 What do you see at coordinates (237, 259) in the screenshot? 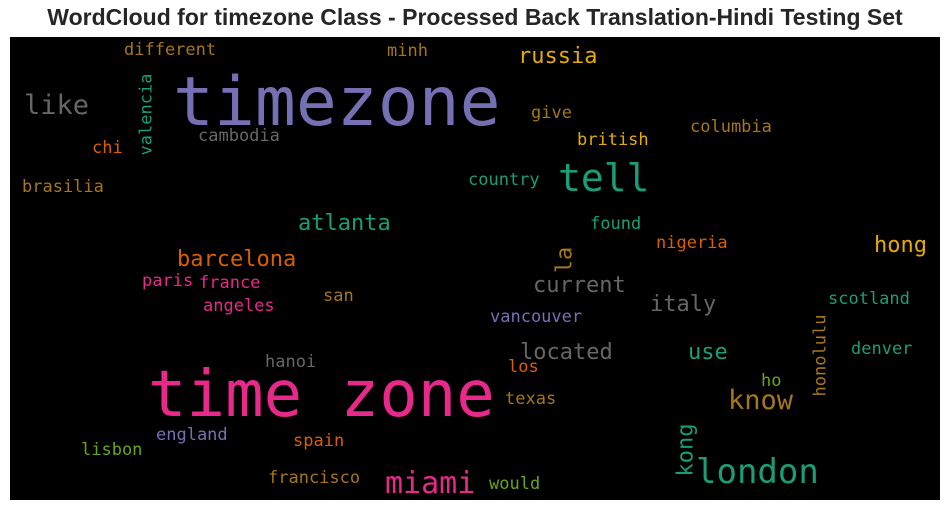
I see `word-barcelona: barcelona` at bounding box center [237, 259].